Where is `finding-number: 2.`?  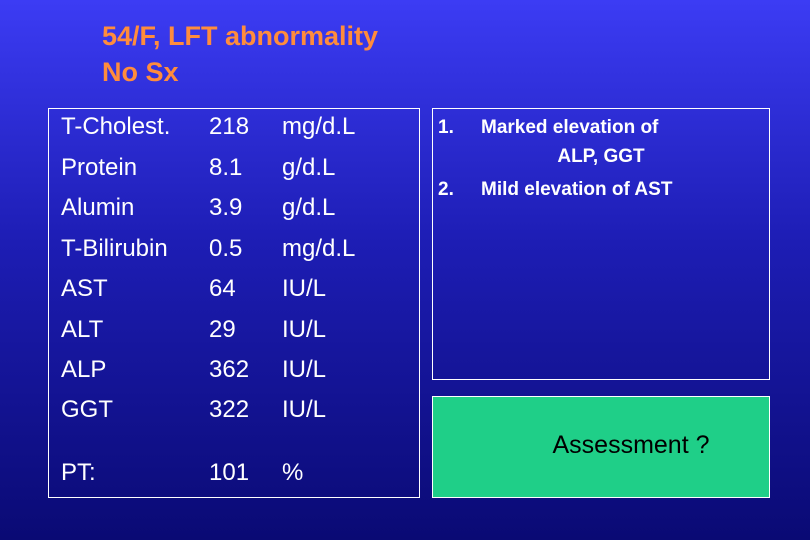
finding-number: 2. is located at coordinates (446, 189).